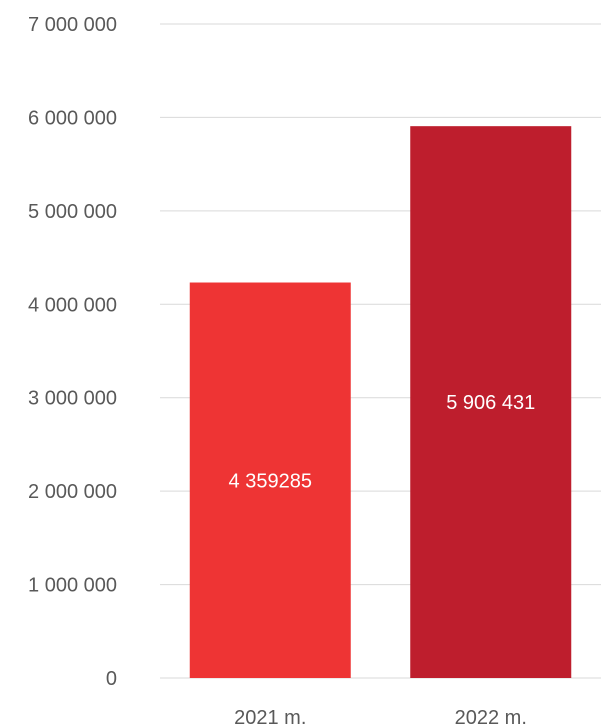  I want to click on y-tick-label: 5 000 000, so click(72, 212).